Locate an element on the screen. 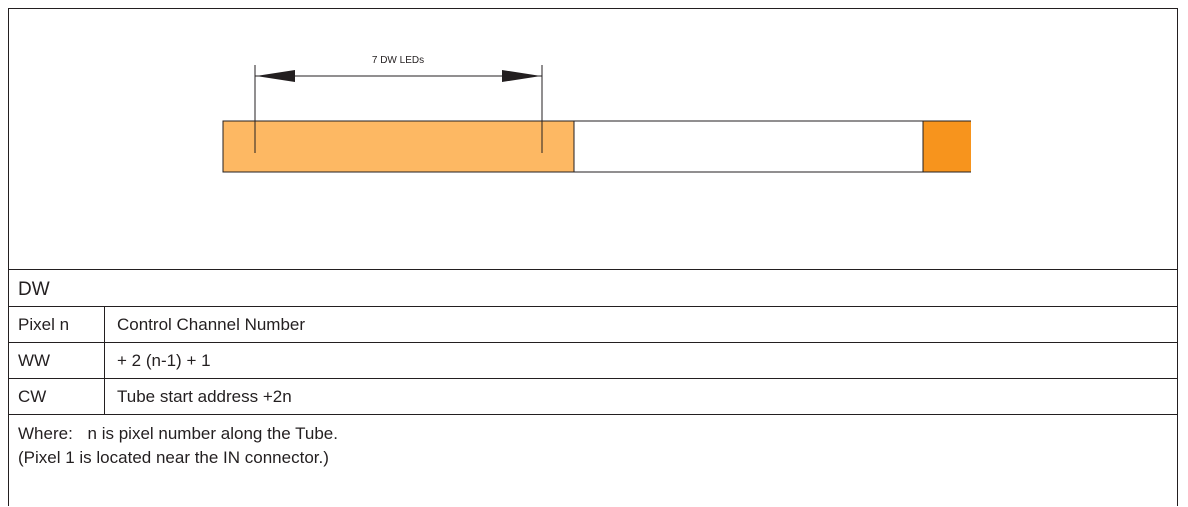  row-value-cell: + 2 (n-1) + 1 is located at coordinates (641, 360).